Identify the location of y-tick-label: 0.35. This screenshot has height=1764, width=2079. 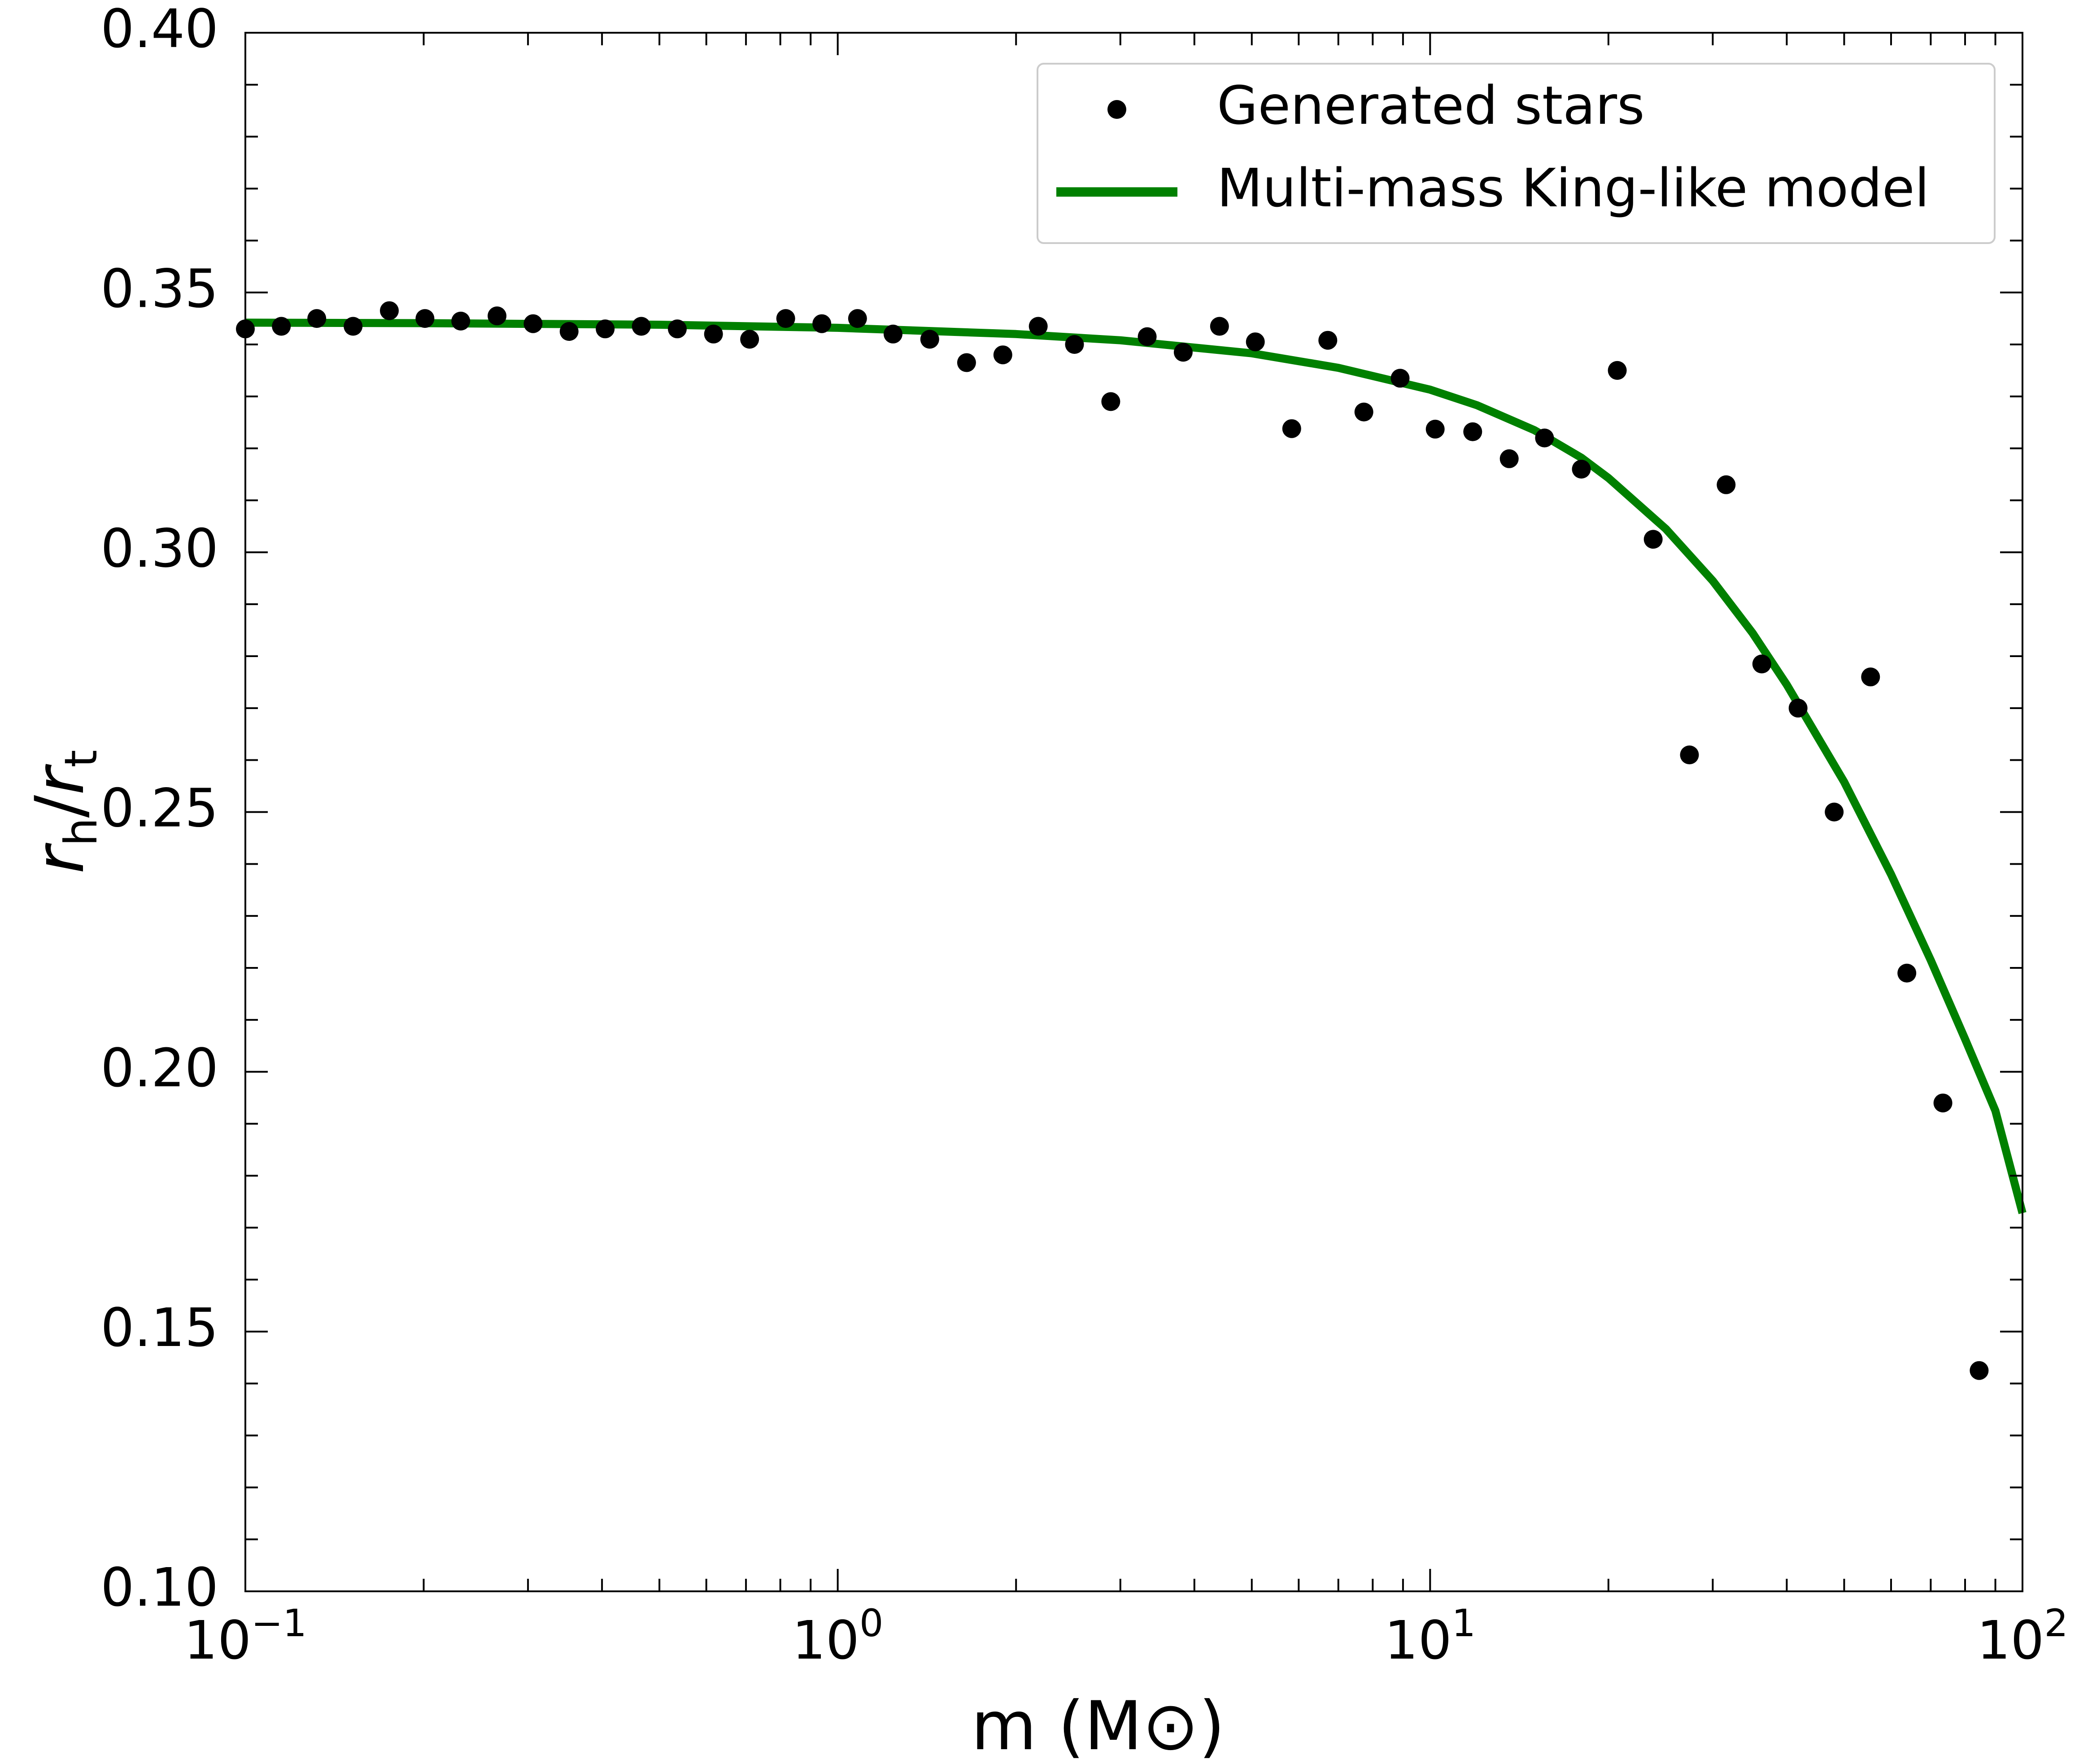
(159, 288).